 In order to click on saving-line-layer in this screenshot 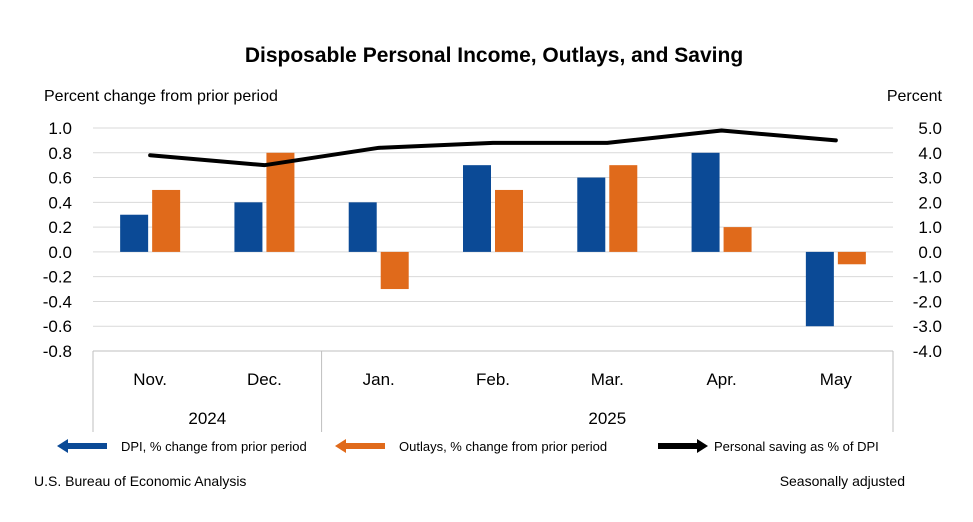, I will do `click(493, 148)`.